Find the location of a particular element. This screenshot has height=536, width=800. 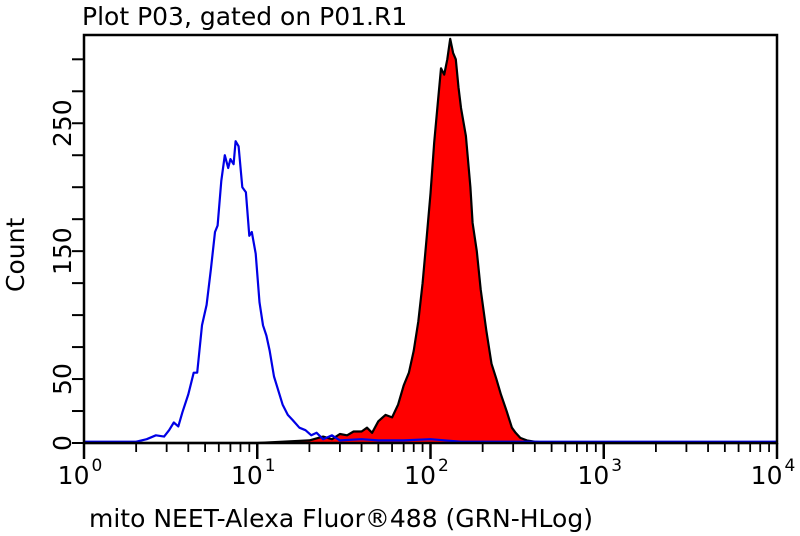

x-tick-label: 10 3 is located at coordinates (599, 473).